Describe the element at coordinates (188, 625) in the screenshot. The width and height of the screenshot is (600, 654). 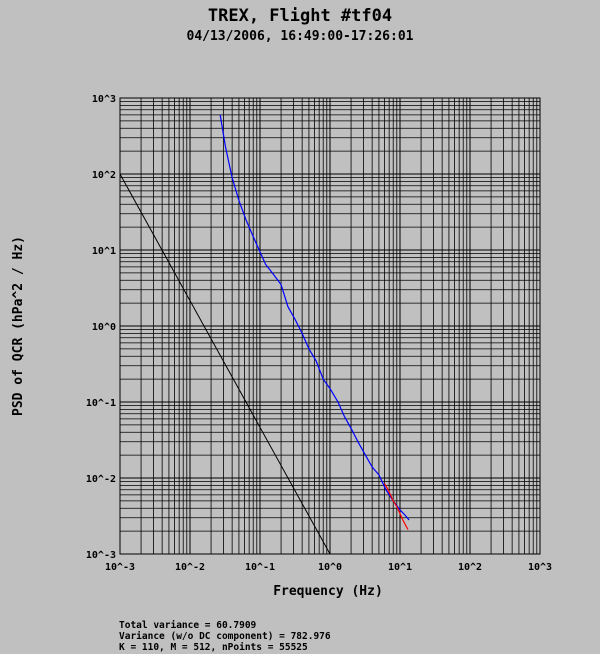
I see `total-variance: Total variance = 60.7909` at that location.